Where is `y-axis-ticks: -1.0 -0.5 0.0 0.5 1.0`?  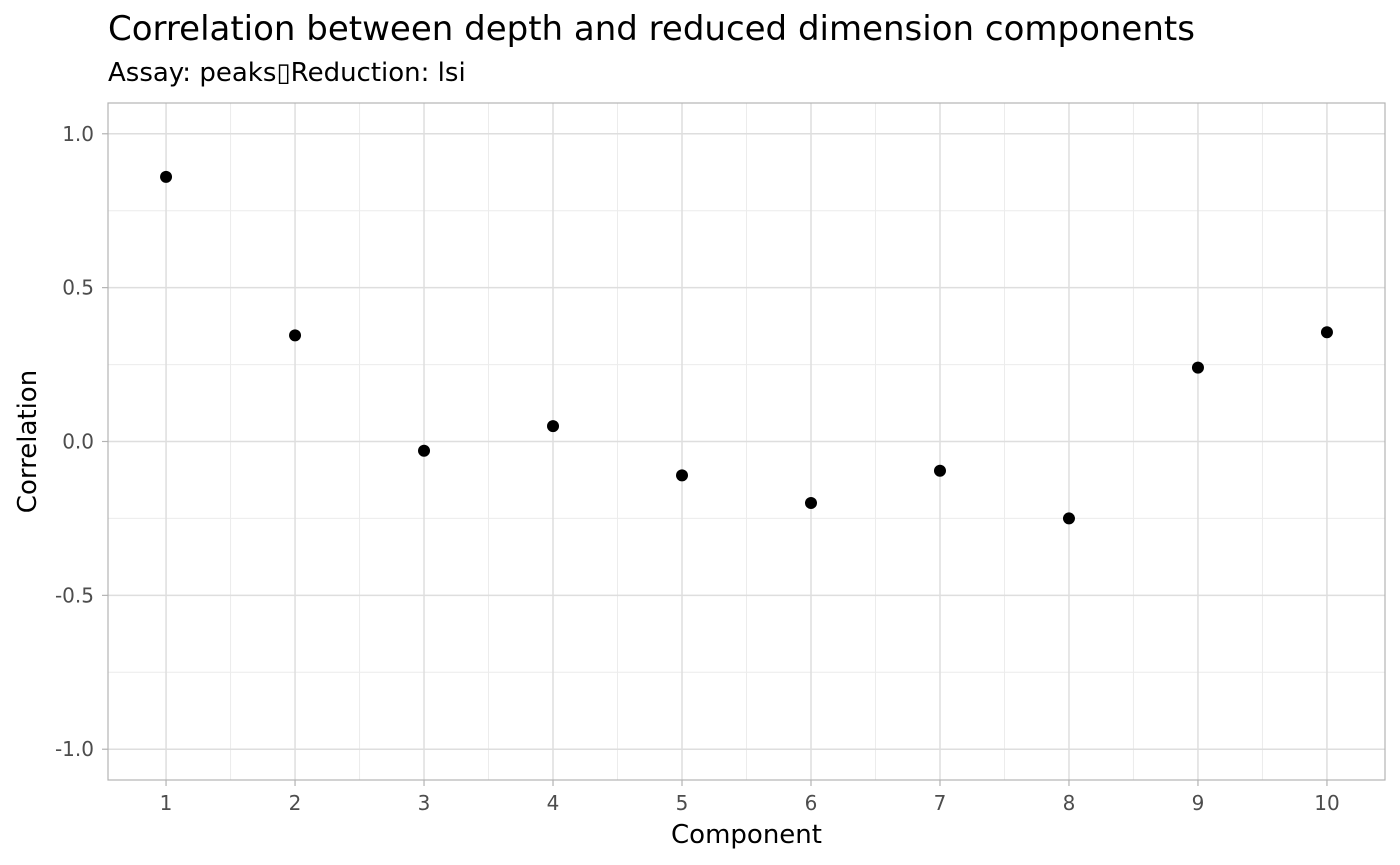
y-axis-ticks: -1.0 -0.5 0.0 0.5 1.0 is located at coordinates (81, 441).